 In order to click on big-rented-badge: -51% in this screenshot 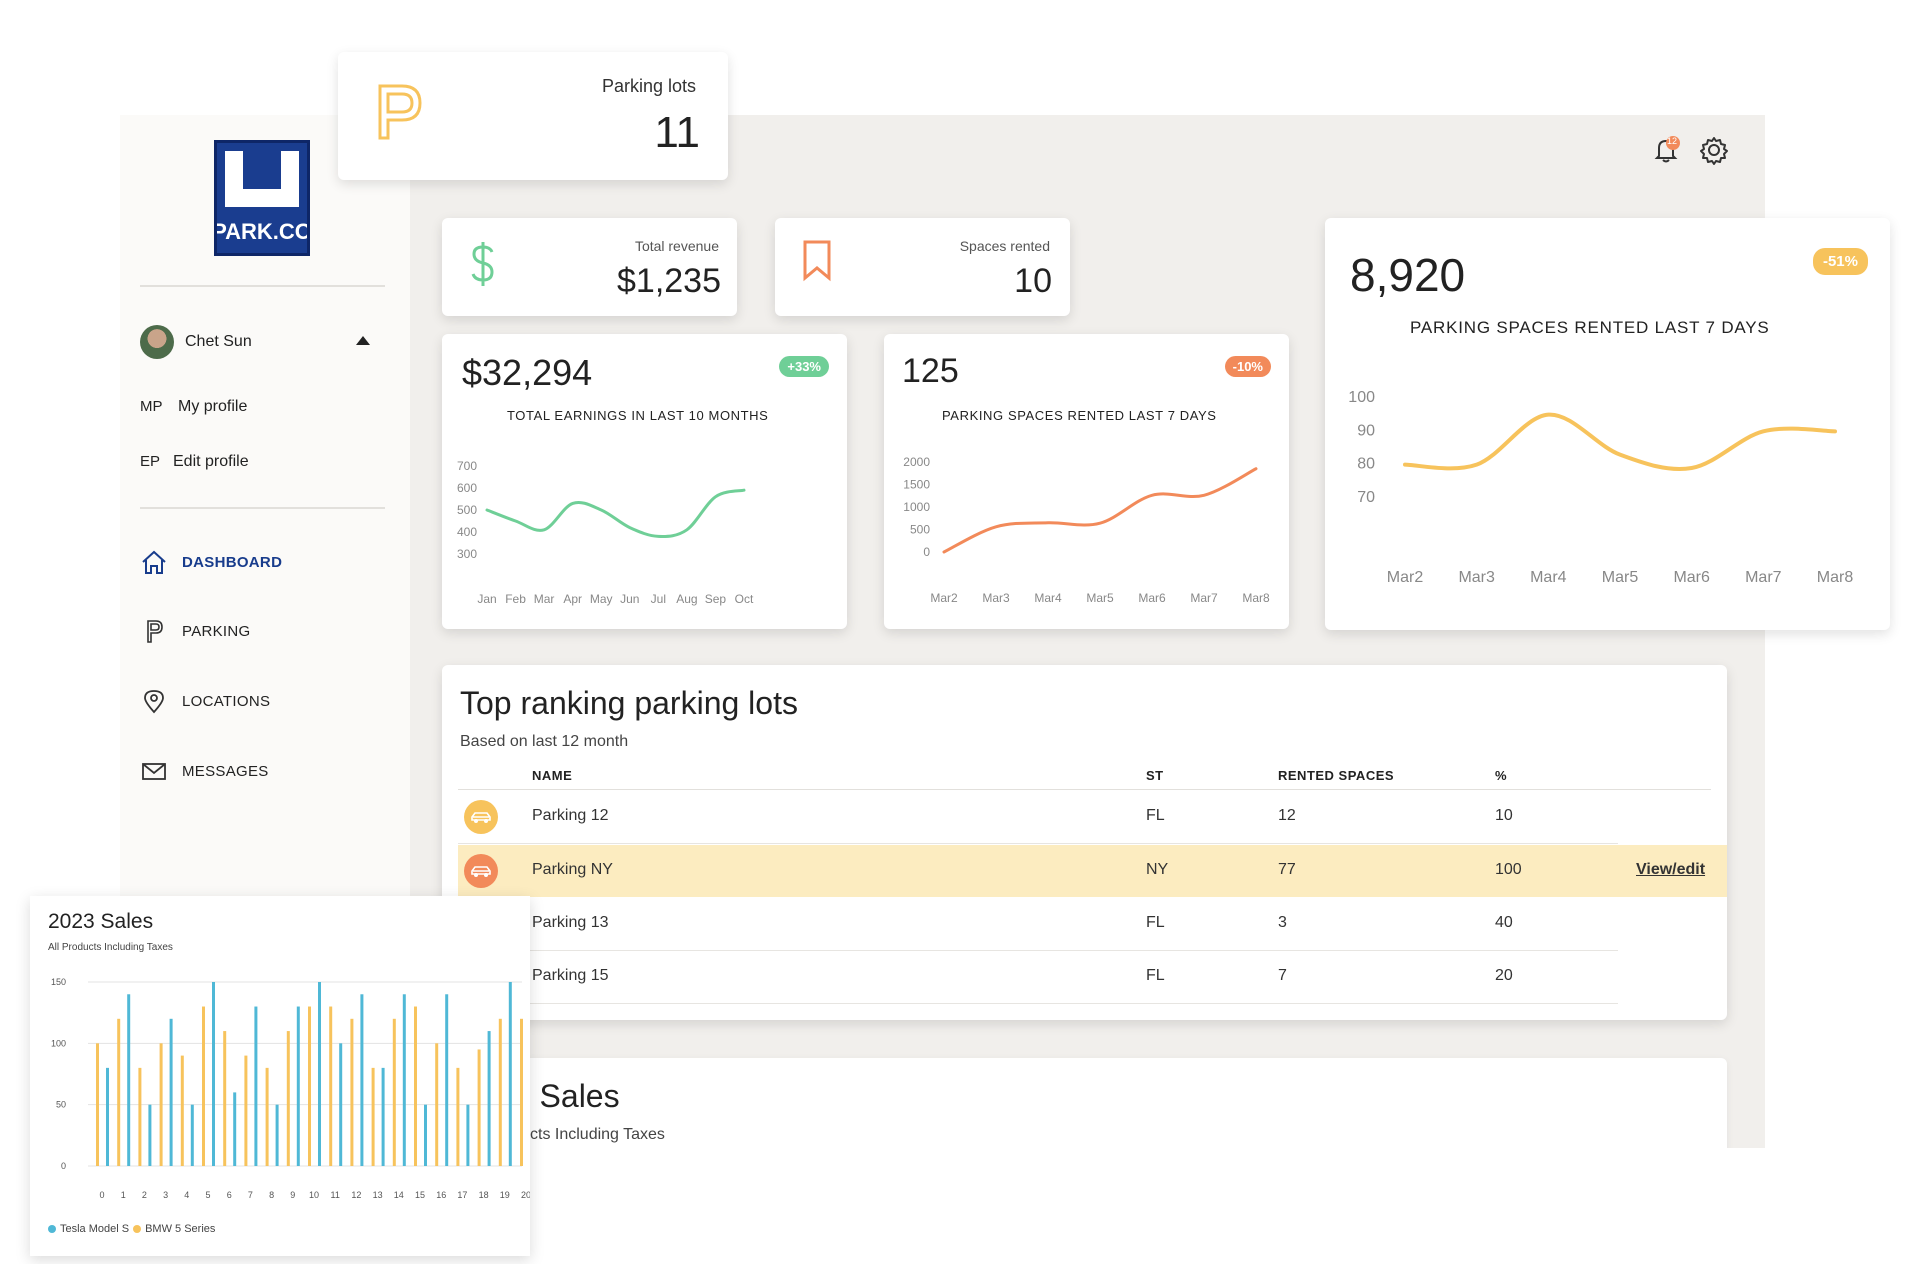, I will do `click(1840, 261)`.